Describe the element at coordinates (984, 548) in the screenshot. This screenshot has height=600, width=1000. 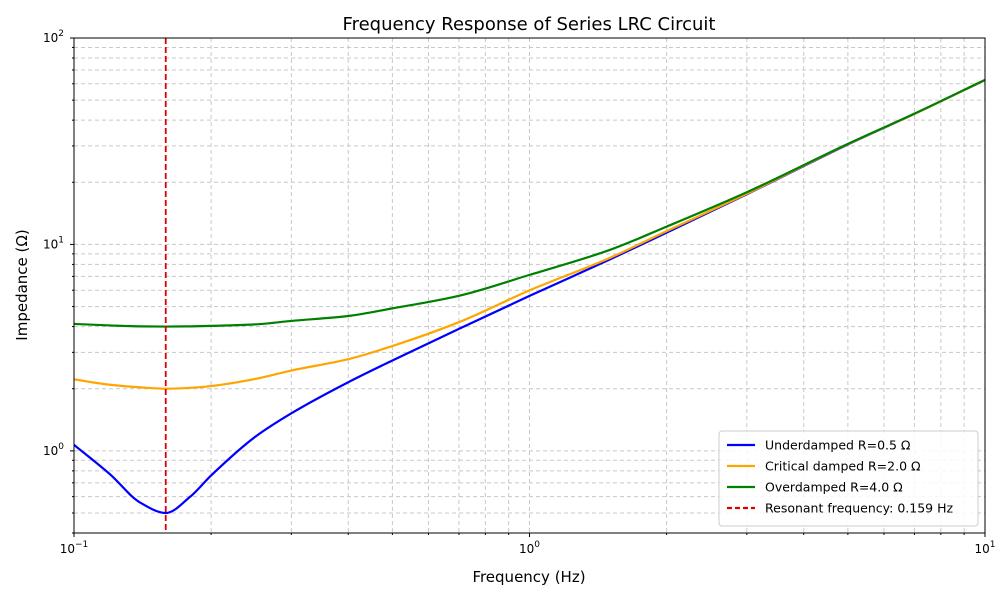
I see `x-tick-label: 10¹` at that location.